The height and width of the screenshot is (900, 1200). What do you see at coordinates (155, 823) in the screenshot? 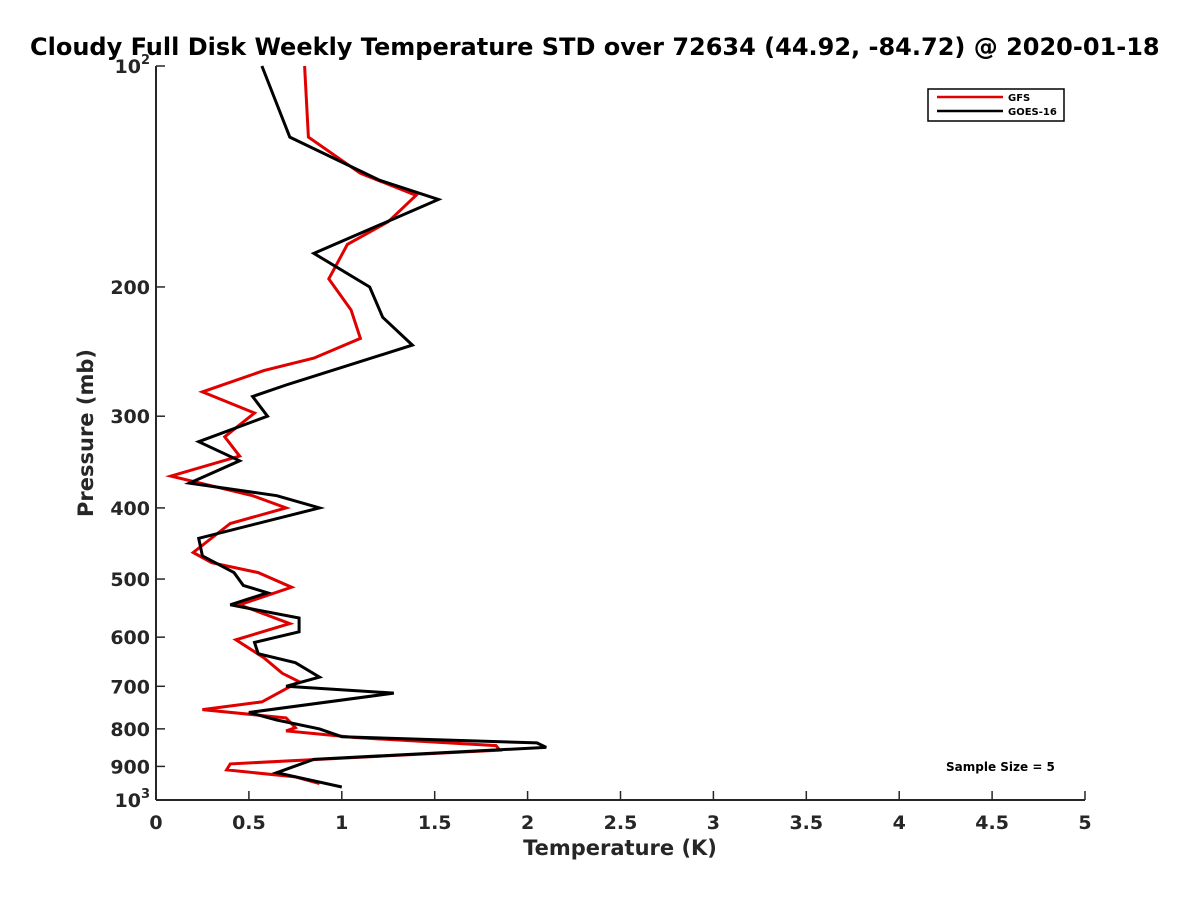
I see `x-tick-label: 0` at bounding box center [155, 823].